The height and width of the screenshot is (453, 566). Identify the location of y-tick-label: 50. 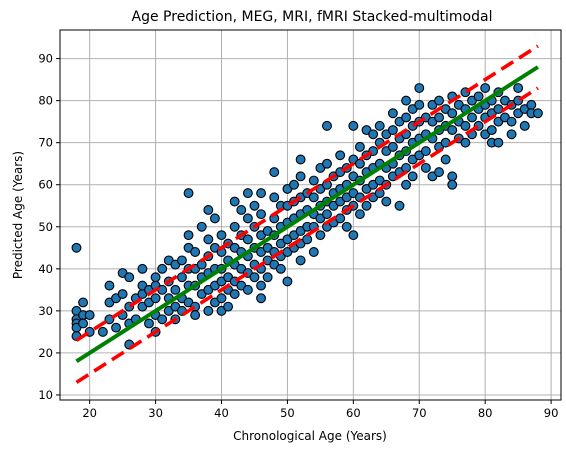
(45, 227).